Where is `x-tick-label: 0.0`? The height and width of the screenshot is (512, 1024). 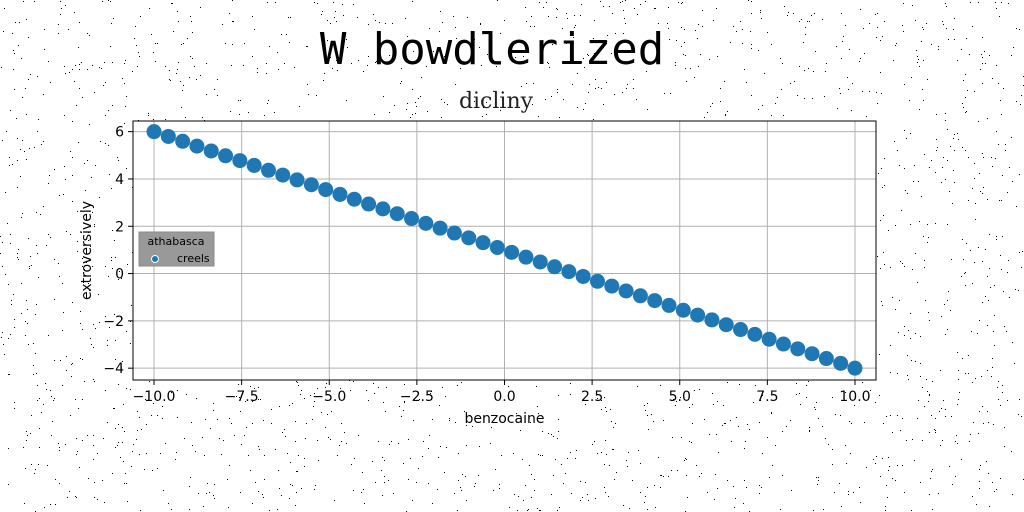
x-tick-label: 0.0 is located at coordinates (504, 397).